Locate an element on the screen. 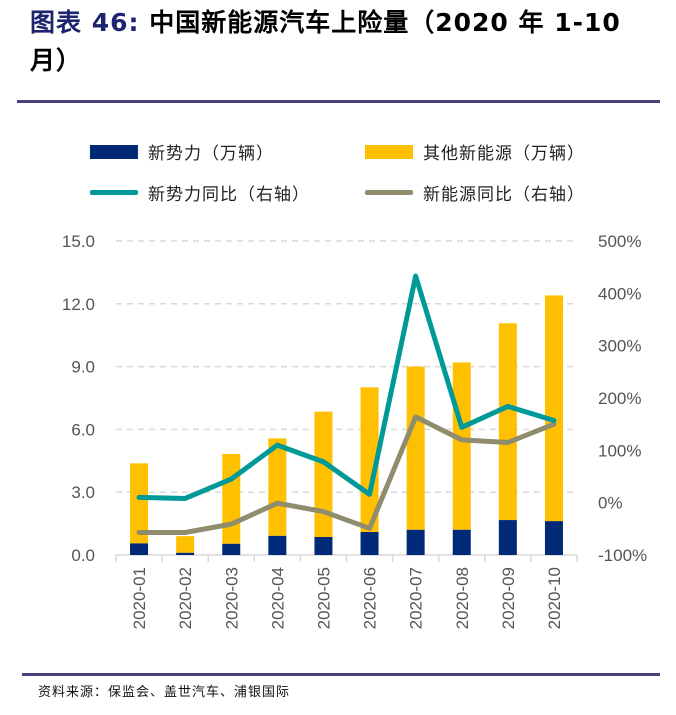 The width and height of the screenshot is (676, 715). legend-nev-yoy: 新能源同比（右轴） is located at coordinates (475, 192).